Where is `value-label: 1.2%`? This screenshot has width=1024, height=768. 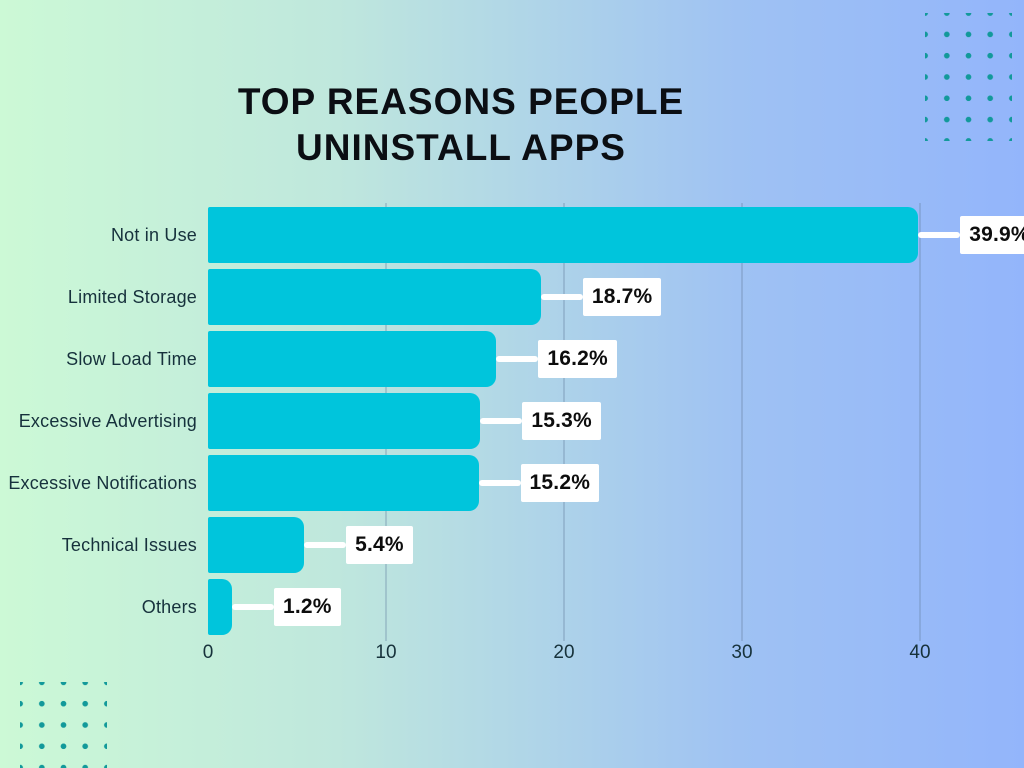 value-label: 1.2% is located at coordinates (307, 606).